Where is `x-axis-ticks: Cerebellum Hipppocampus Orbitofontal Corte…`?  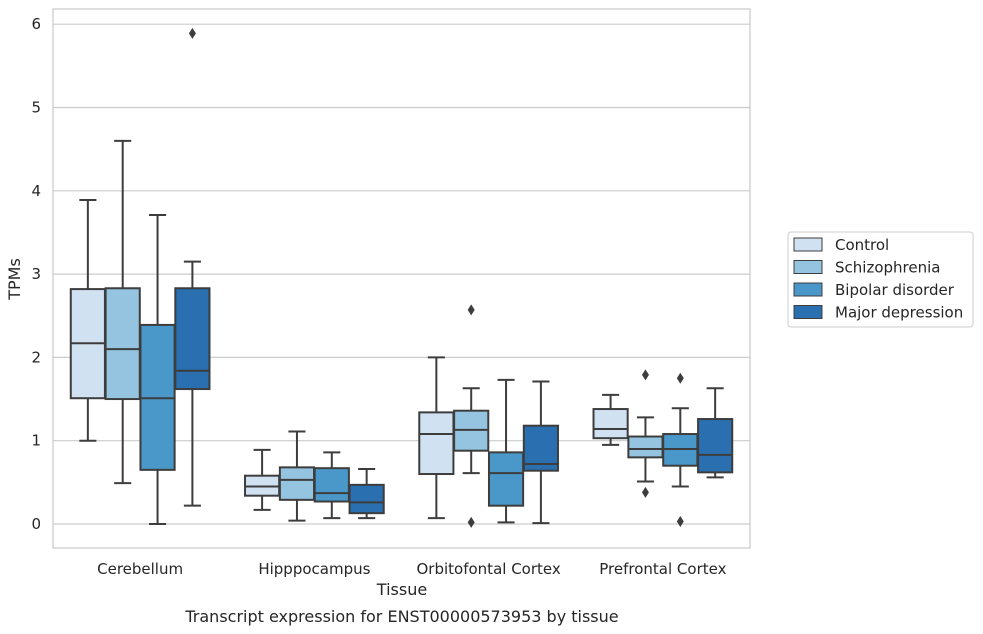
x-axis-ticks: Cerebellum Hipppocampus Orbitofontal Corte… is located at coordinates (411, 569).